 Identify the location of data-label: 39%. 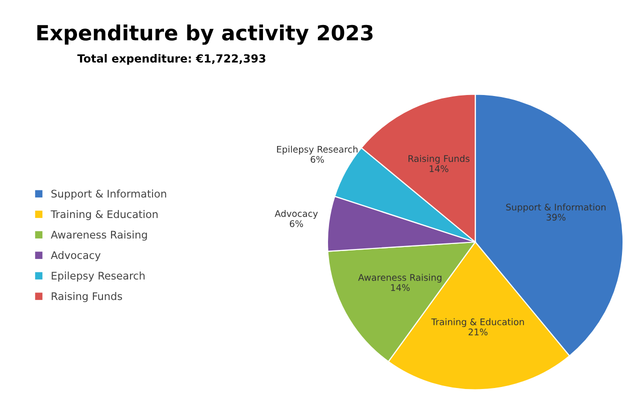
(556, 217).